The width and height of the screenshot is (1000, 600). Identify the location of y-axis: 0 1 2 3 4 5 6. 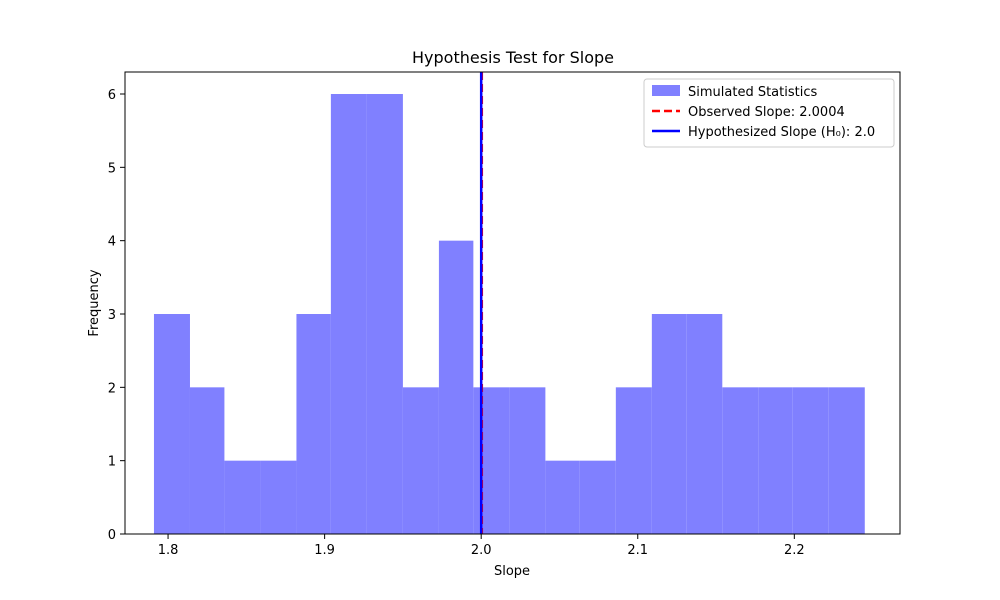
(116, 315).